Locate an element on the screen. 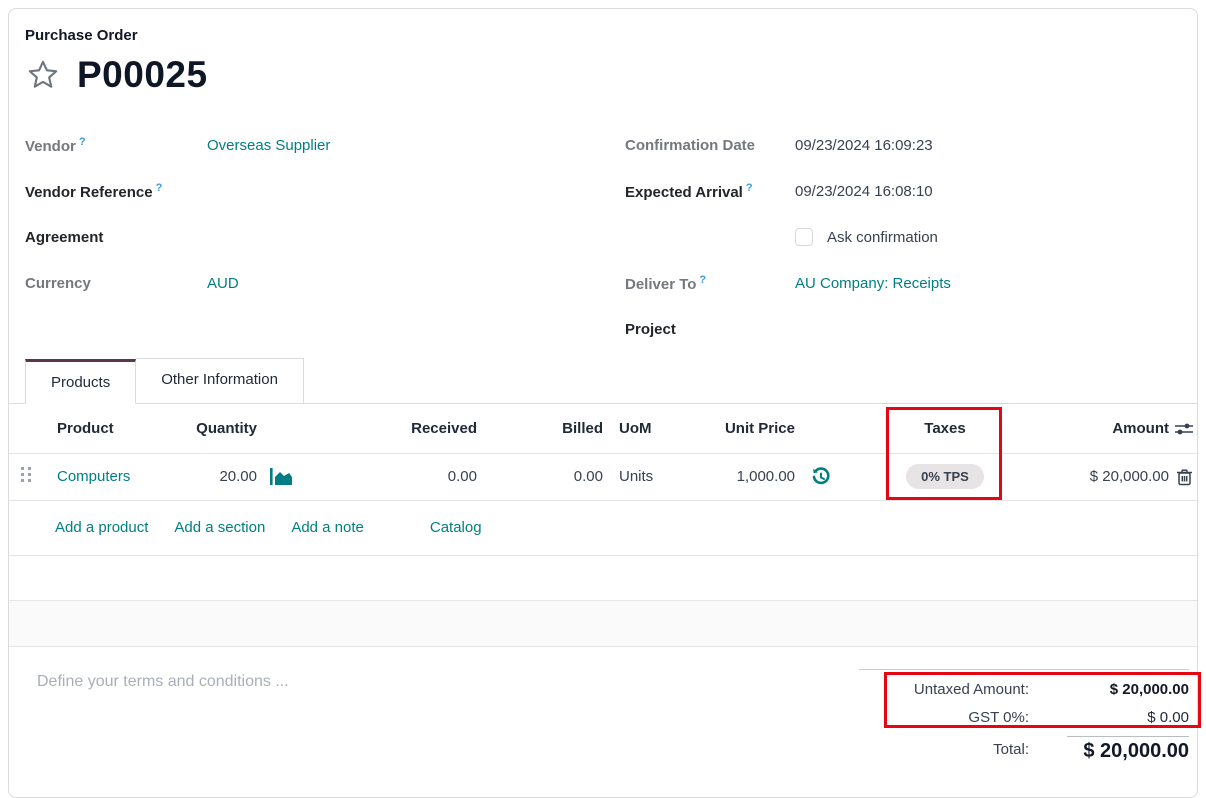 The width and height of the screenshot is (1206, 798). empty-space is located at coordinates (603, 577).